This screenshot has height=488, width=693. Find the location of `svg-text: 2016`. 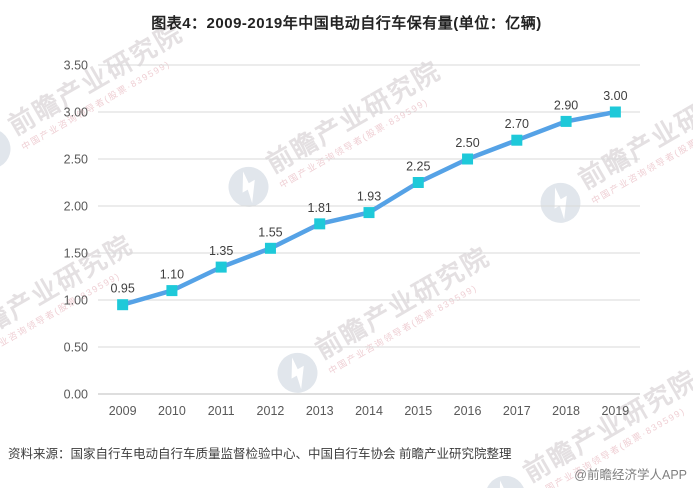

svg-text: 2016 is located at coordinates (468, 411).